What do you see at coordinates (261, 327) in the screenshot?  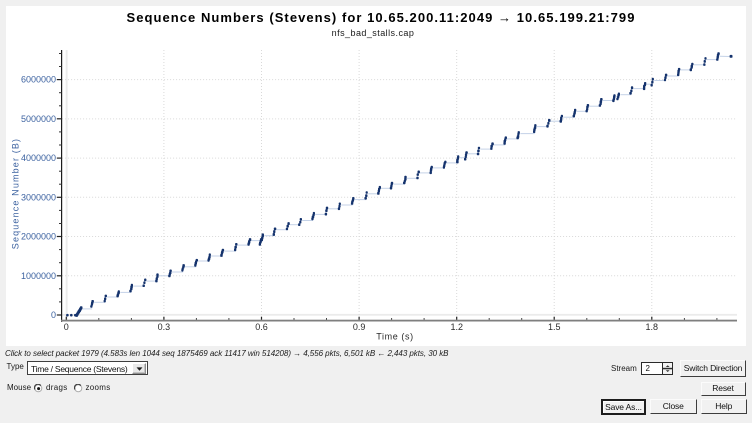 I see `svg-text: 0.6` at bounding box center [261, 327].